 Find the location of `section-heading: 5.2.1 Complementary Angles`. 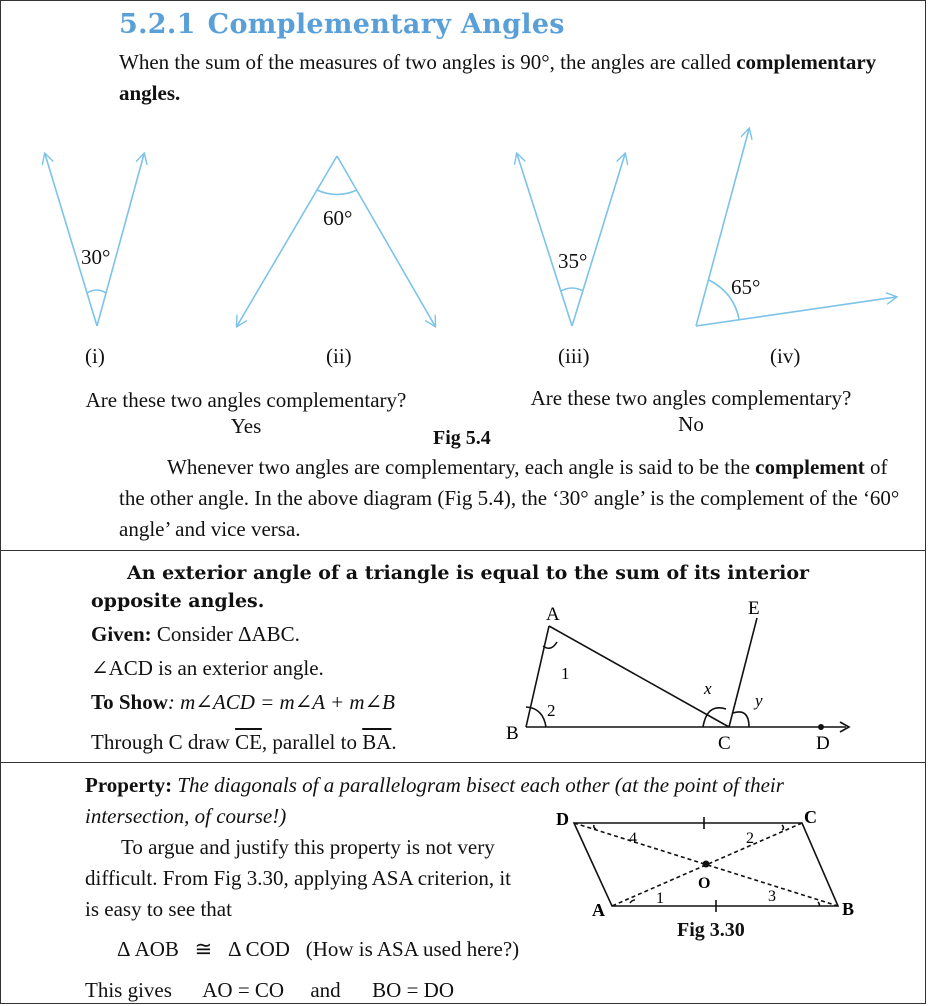

section-heading: 5.2.1 Complementary Angles is located at coordinates (342, 24).